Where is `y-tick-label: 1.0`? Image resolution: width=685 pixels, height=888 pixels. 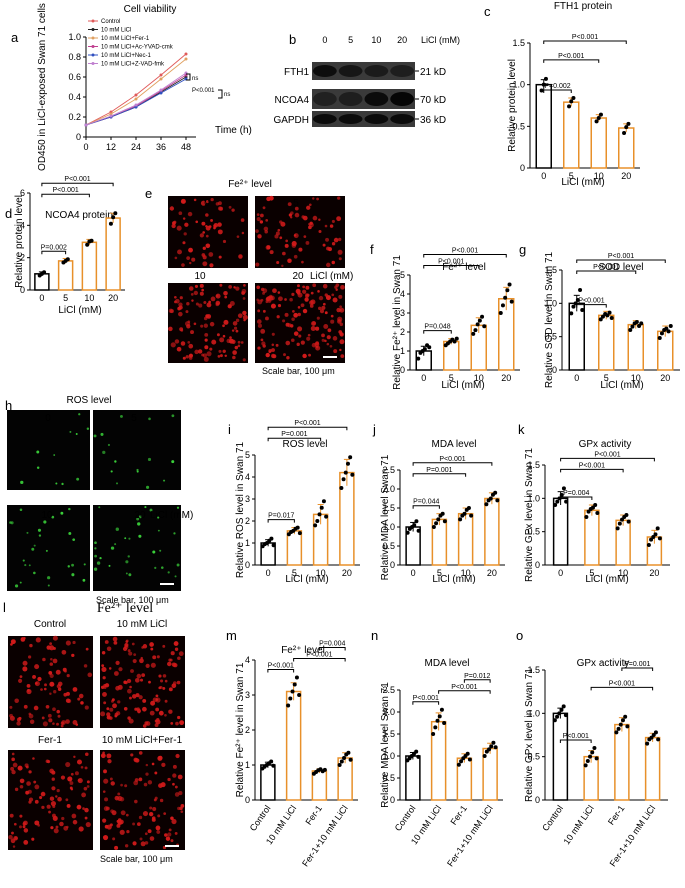
y-tick-label: 1.0 is located at coordinates (533, 498).